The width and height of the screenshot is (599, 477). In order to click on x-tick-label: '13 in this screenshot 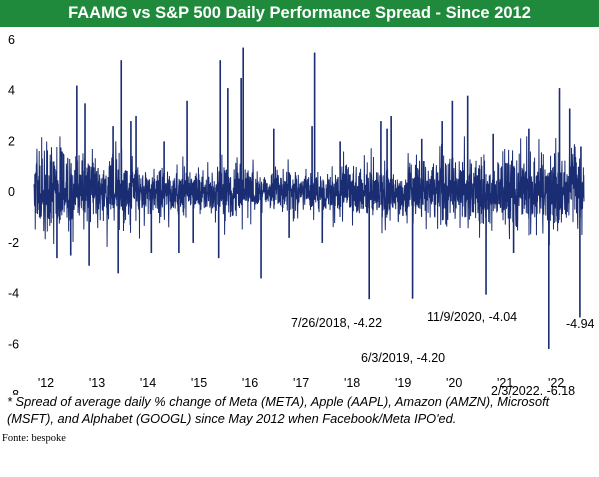, I will do `click(97, 383)`.